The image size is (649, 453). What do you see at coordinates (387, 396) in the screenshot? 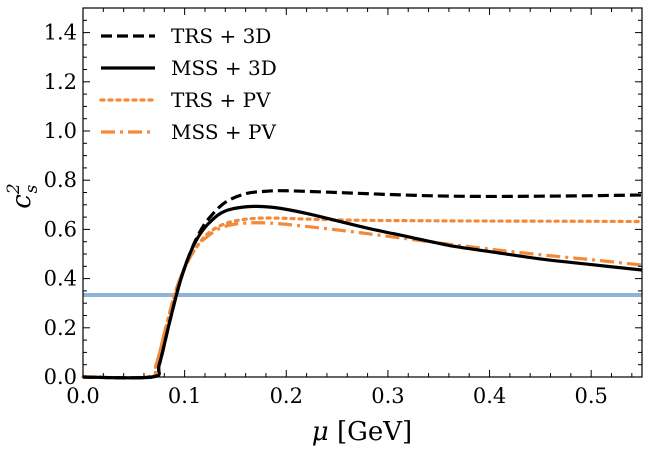
I see `x-tick-label: 0.3` at bounding box center [387, 396].